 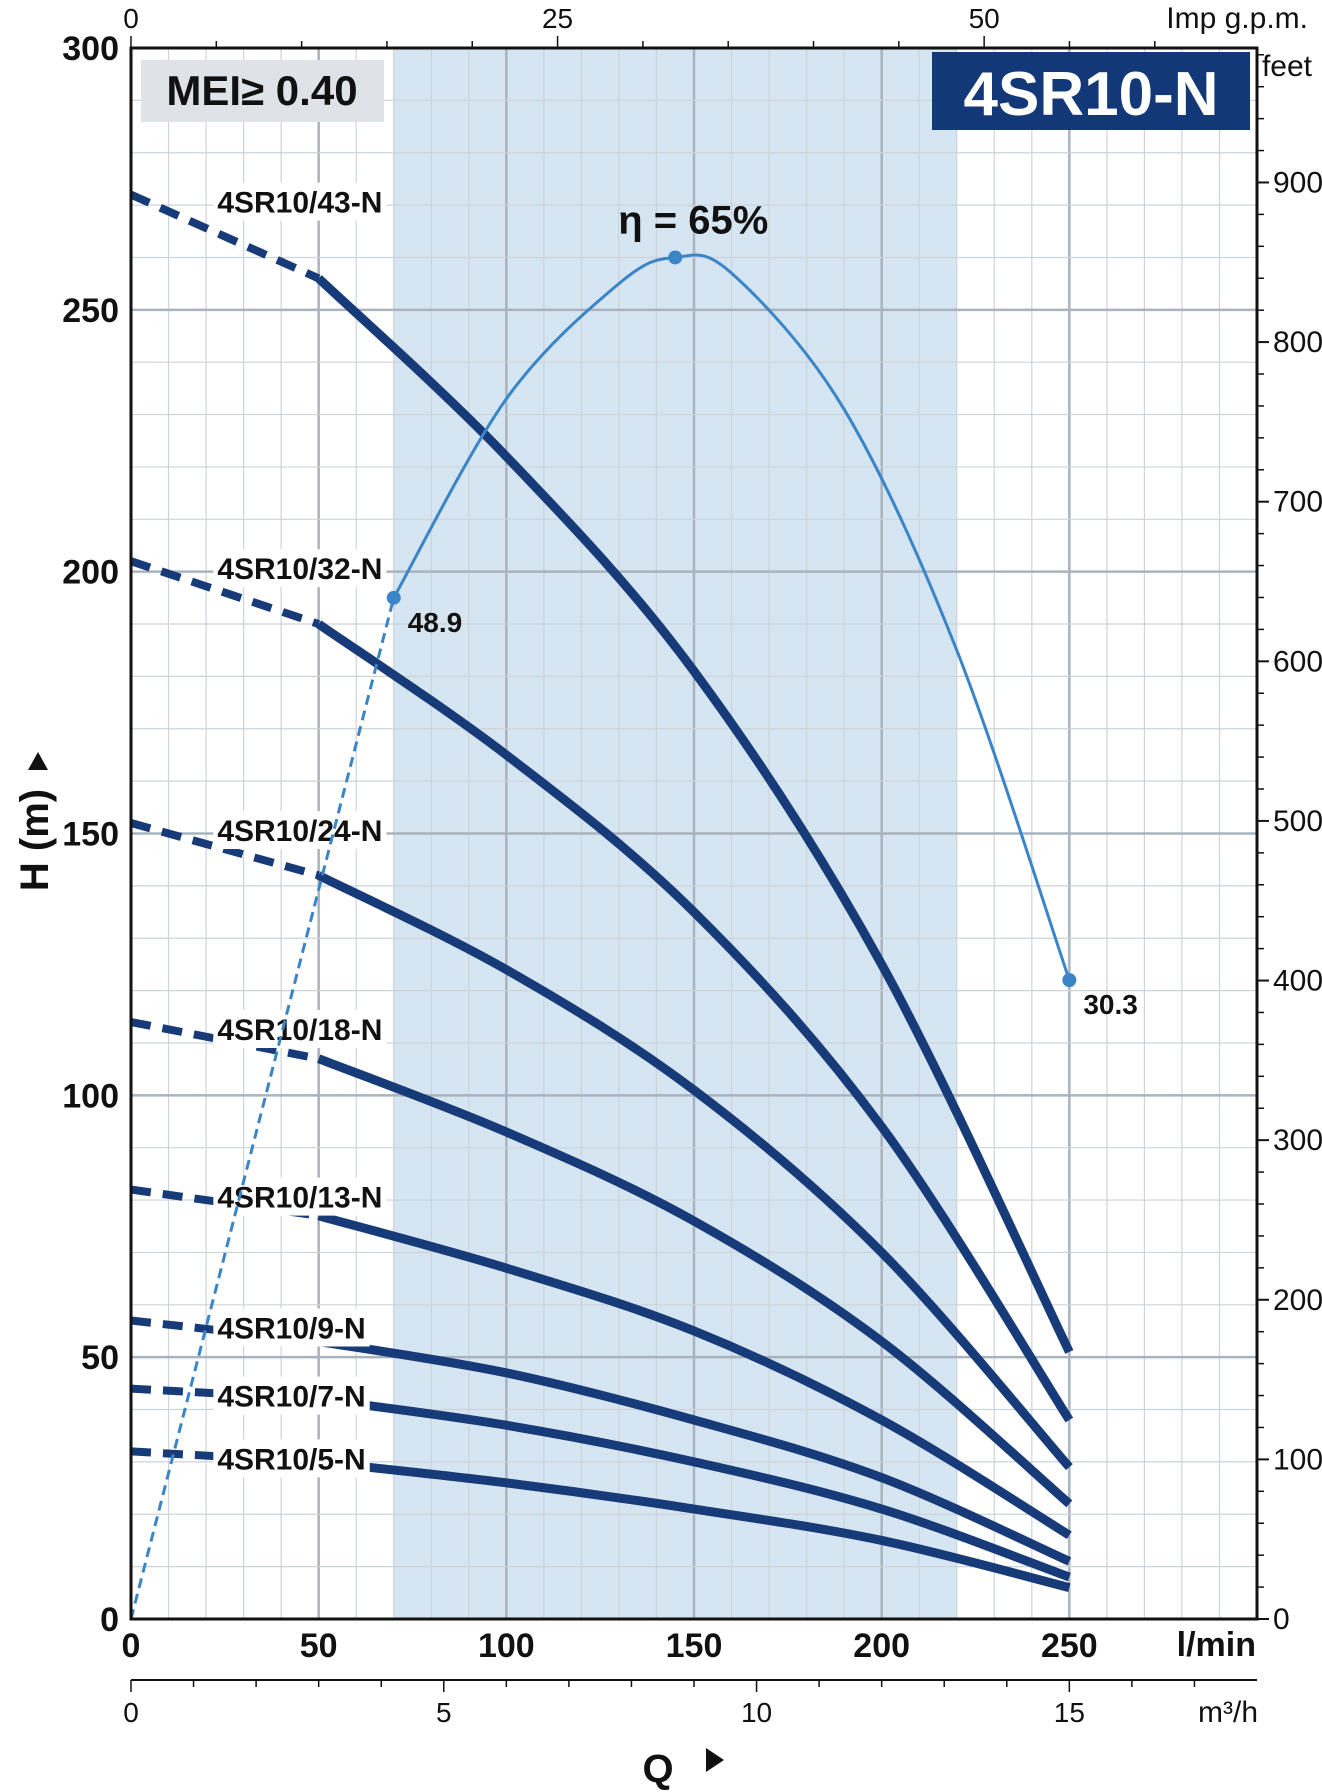 What do you see at coordinates (299, 1198) in the screenshot?
I see `series-label: 4SR10/13-N` at bounding box center [299, 1198].